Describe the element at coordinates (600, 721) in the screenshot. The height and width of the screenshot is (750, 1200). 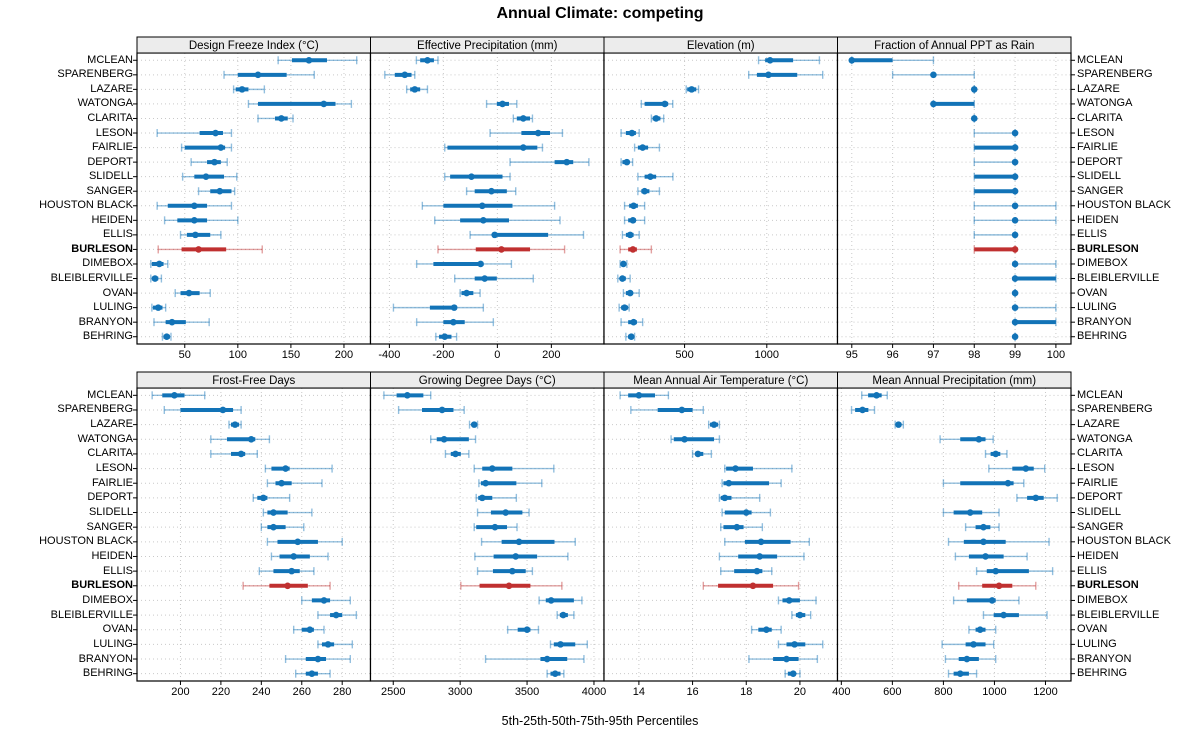
I see `percentiles-caption: 5th-25th-50th-75th-95th Percentiles` at that location.